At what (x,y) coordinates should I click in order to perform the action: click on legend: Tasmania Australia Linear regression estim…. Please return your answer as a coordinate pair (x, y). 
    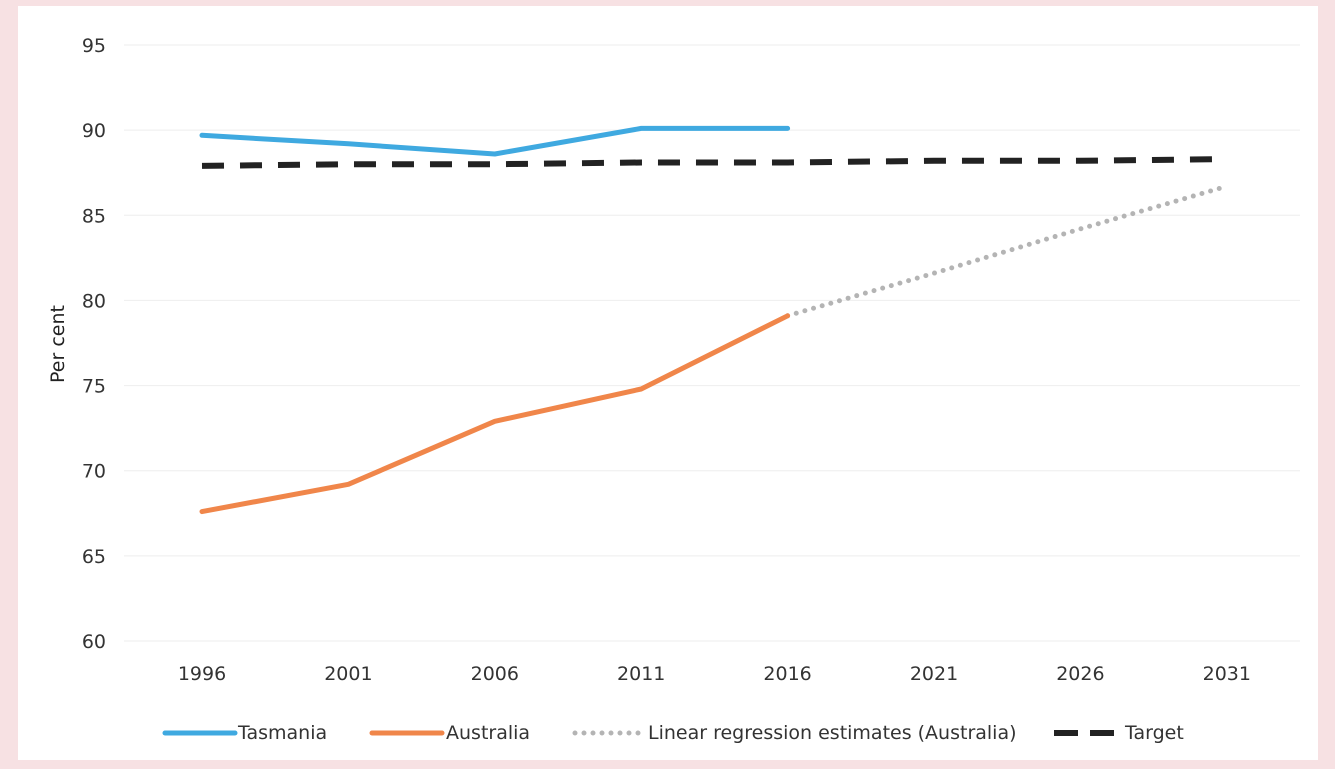
    Looking at the image, I should click on (673, 733).